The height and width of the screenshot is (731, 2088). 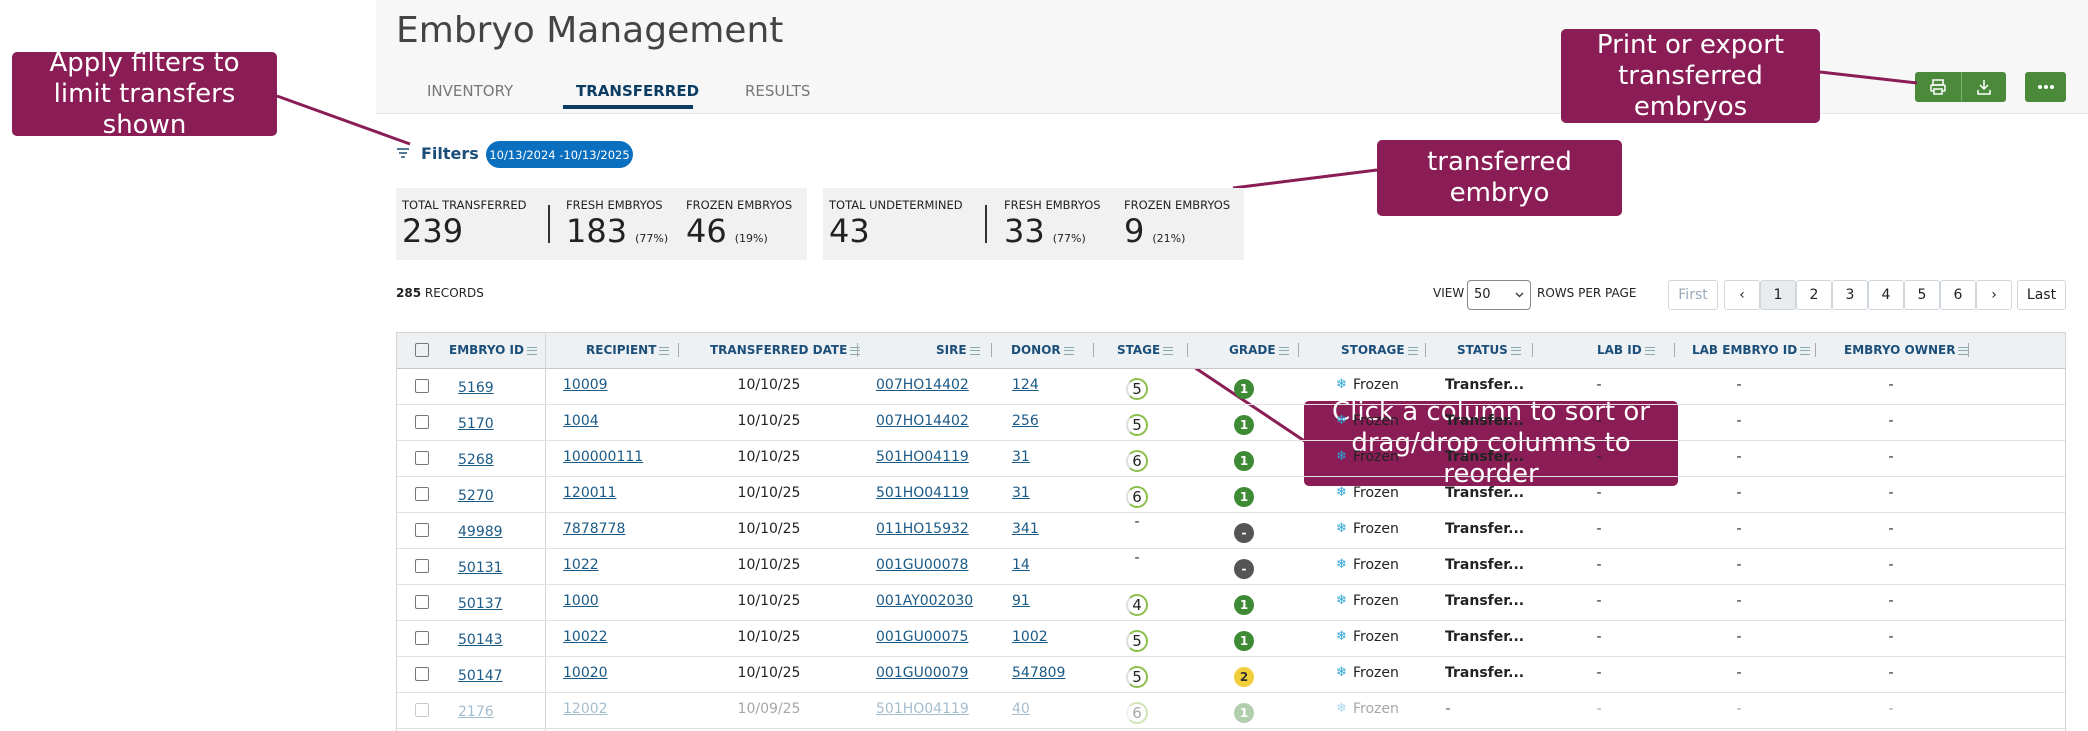 What do you see at coordinates (594, 529) in the screenshot?
I see `recipient: 7878778` at bounding box center [594, 529].